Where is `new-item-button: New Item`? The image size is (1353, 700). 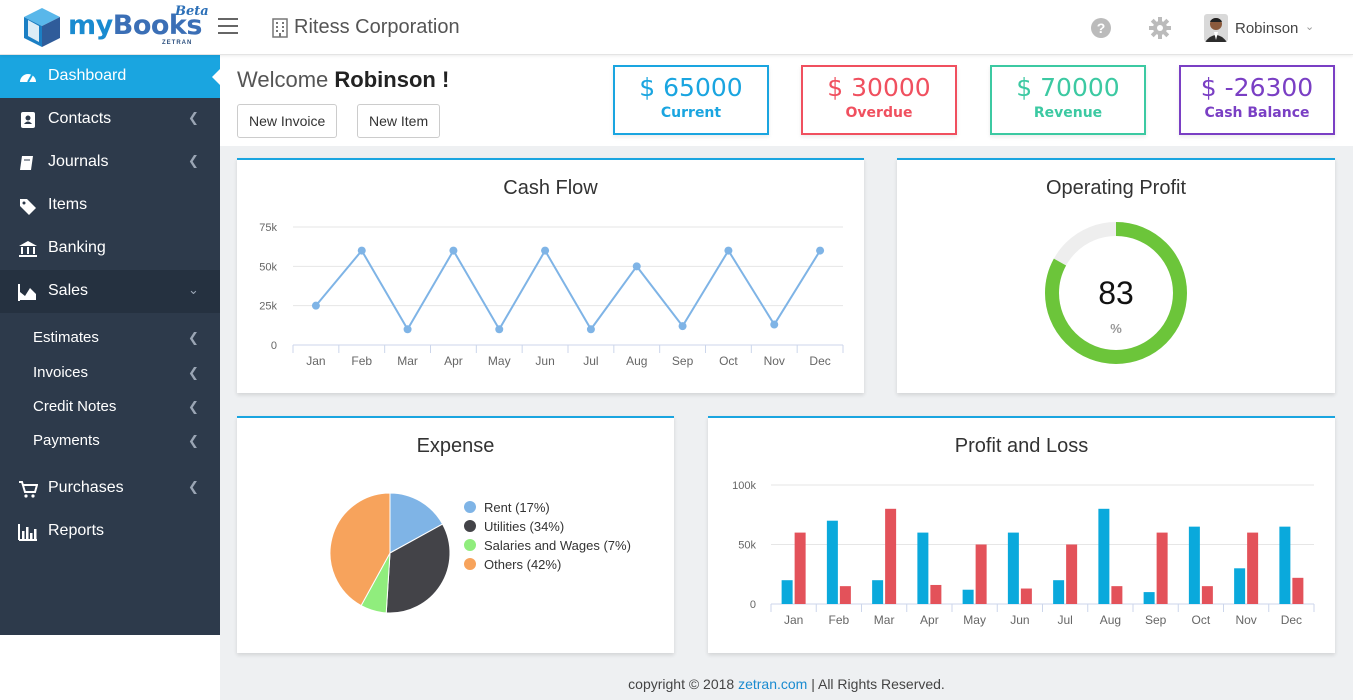
new-item-button: New Item is located at coordinates (399, 121).